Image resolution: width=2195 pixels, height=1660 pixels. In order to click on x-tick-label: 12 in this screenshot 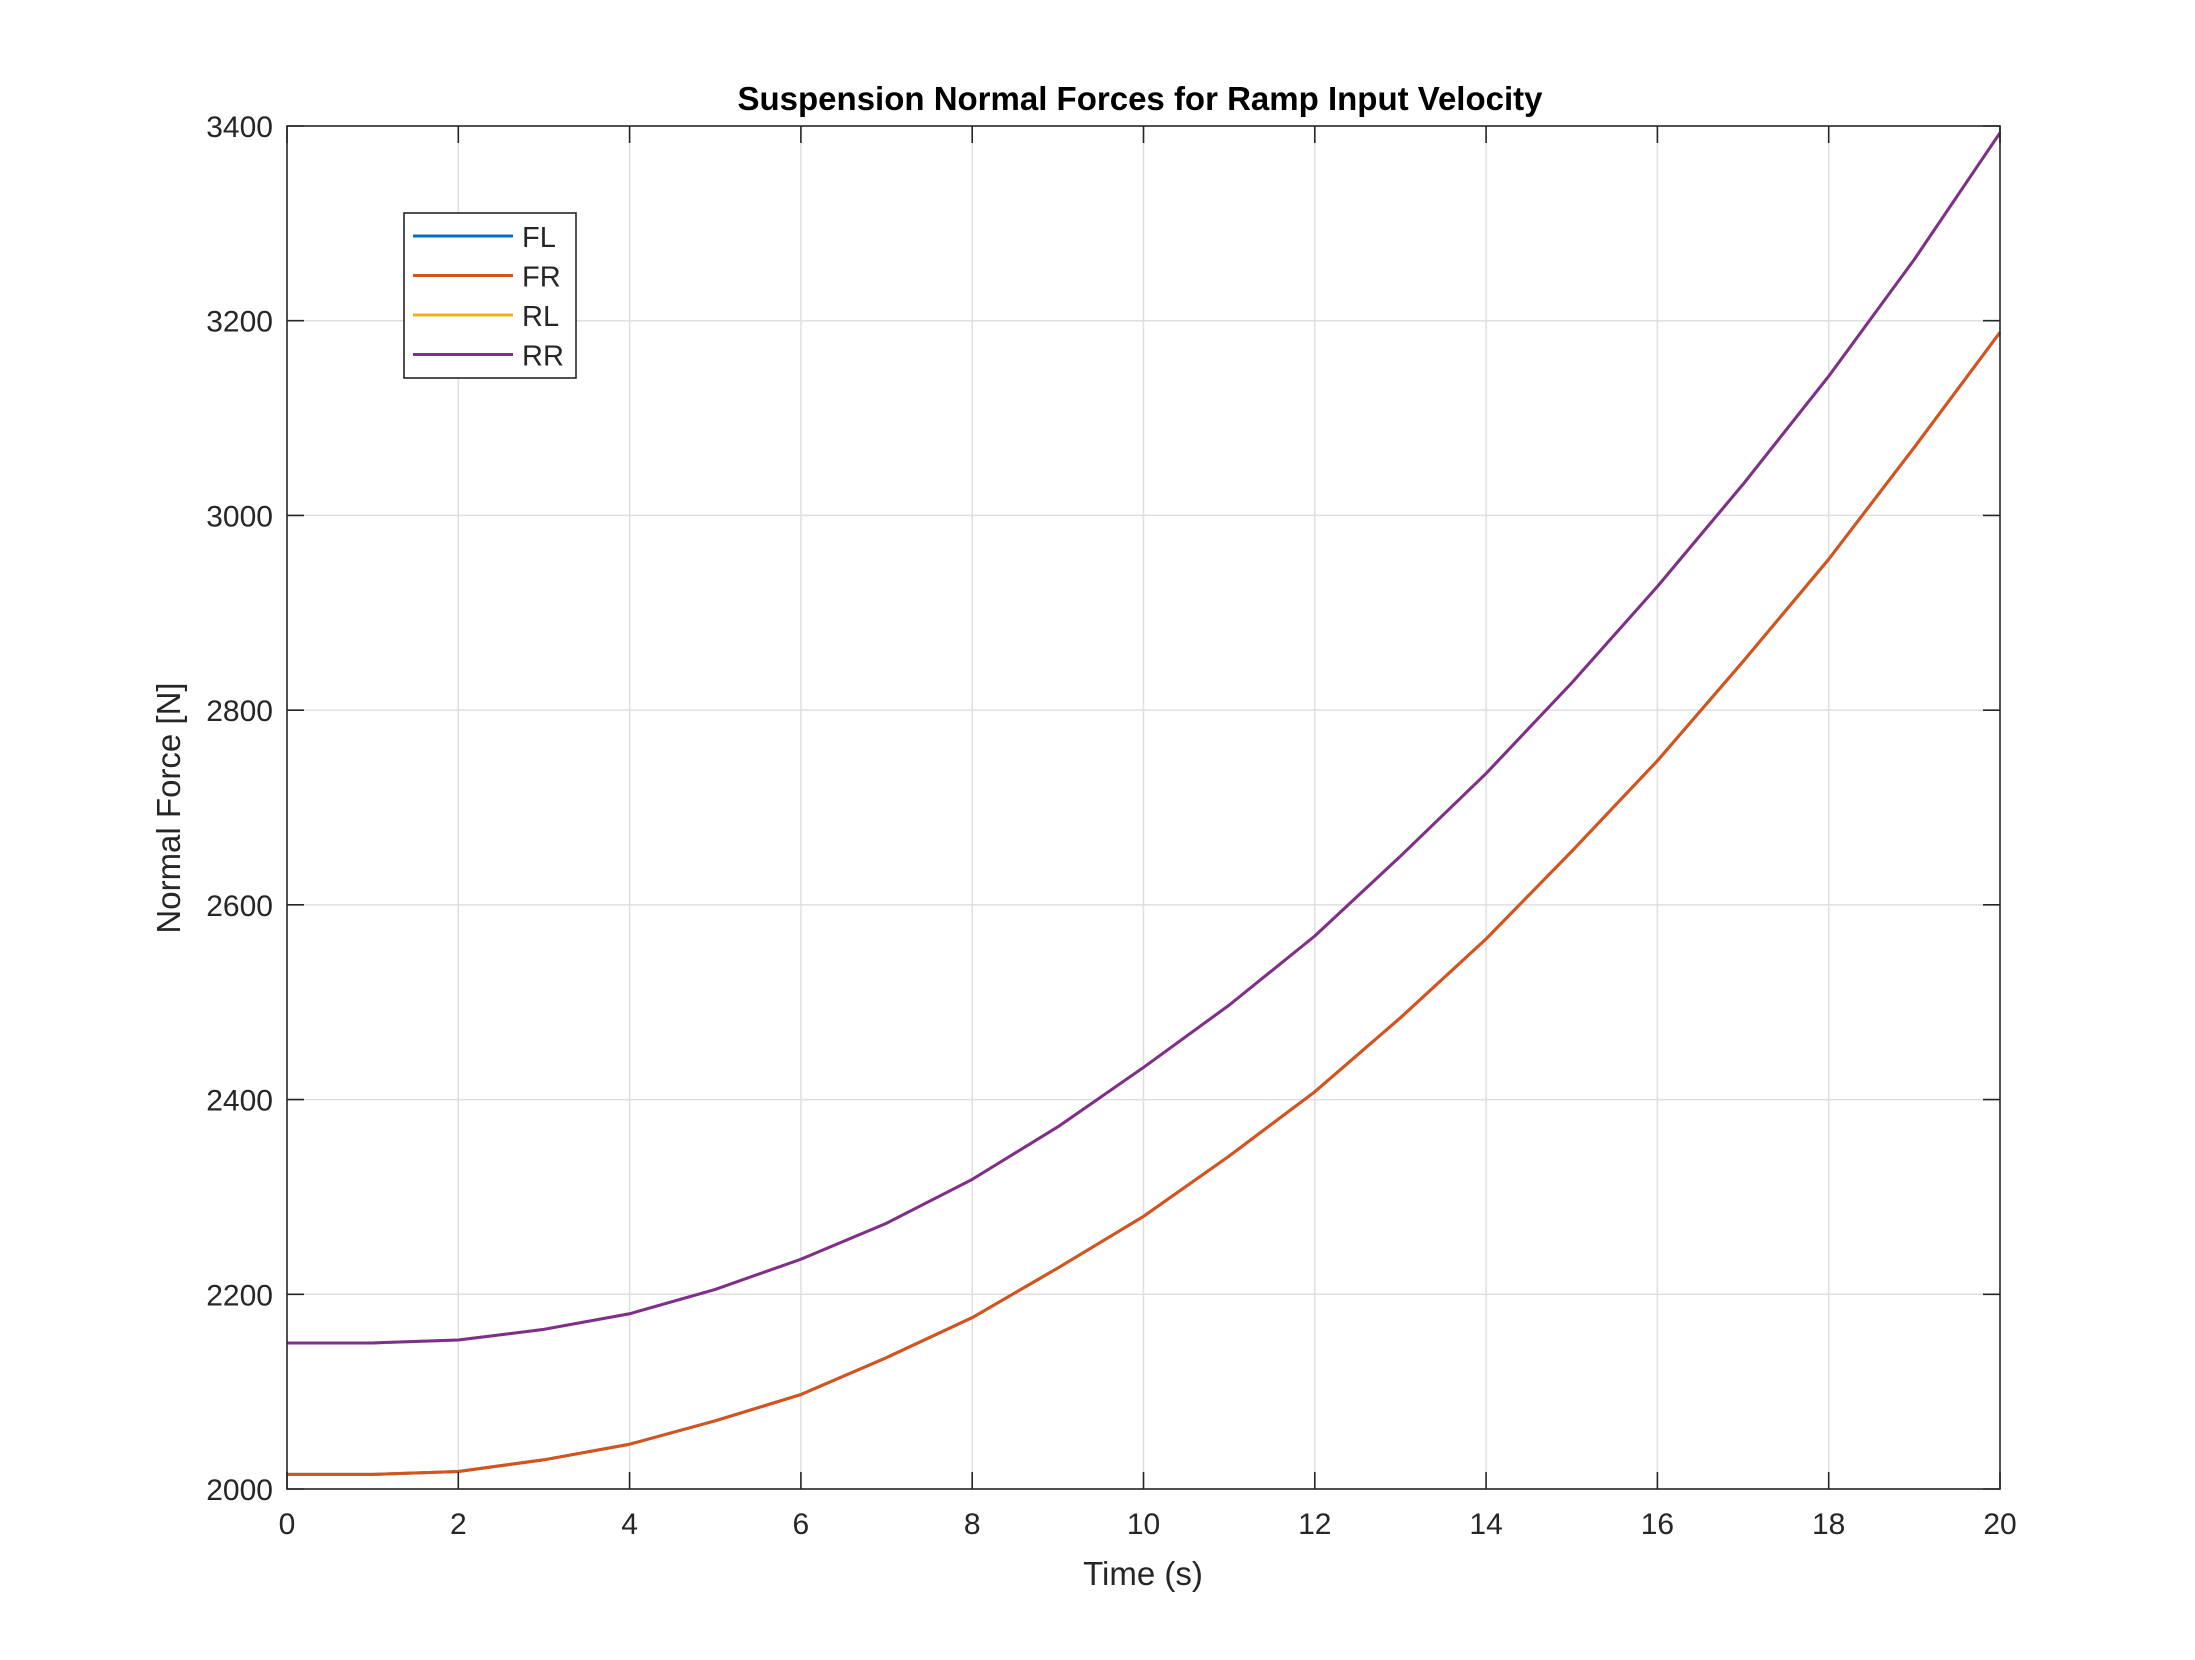, I will do `click(1314, 1524)`.